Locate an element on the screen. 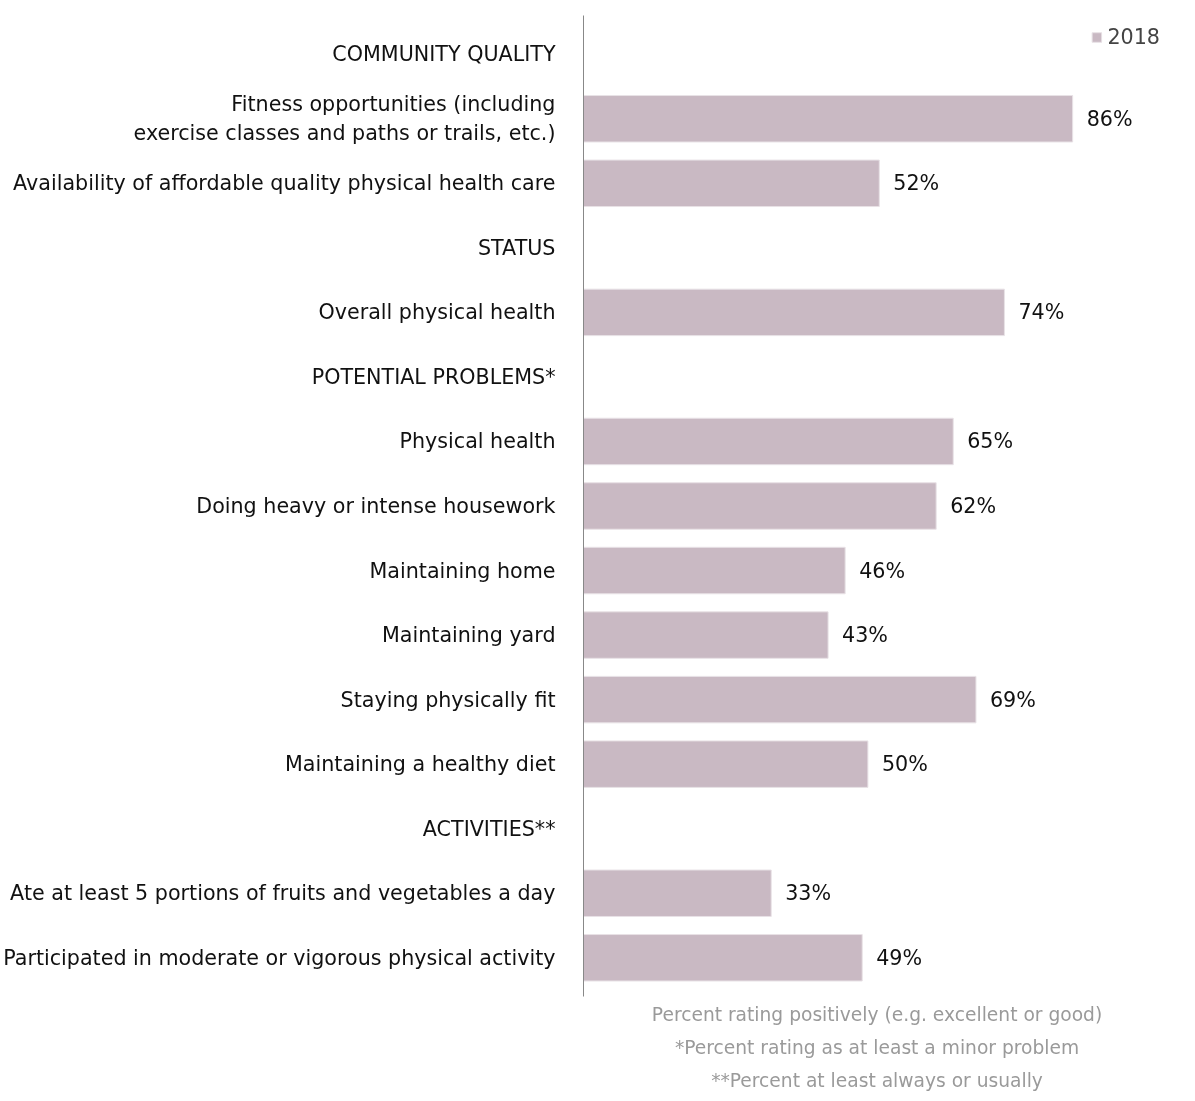 The height and width of the screenshot is (1101, 1195). y-tick-label: ACTIVITIES** is located at coordinates (489, 828).